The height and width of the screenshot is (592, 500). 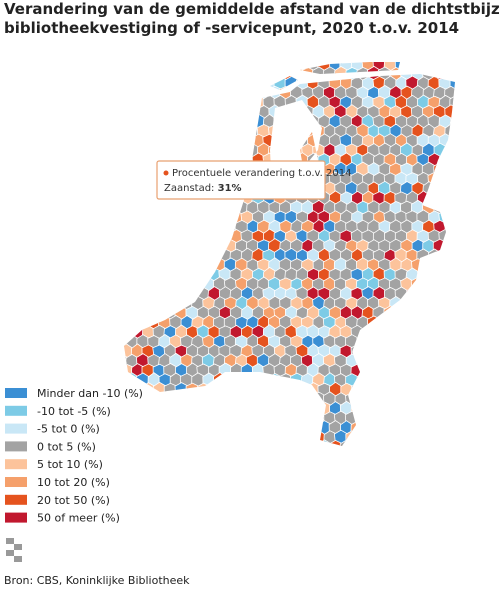 What do you see at coordinates (166, 173) in the screenshot?
I see `tooltip-dot` at bounding box center [166, 173].